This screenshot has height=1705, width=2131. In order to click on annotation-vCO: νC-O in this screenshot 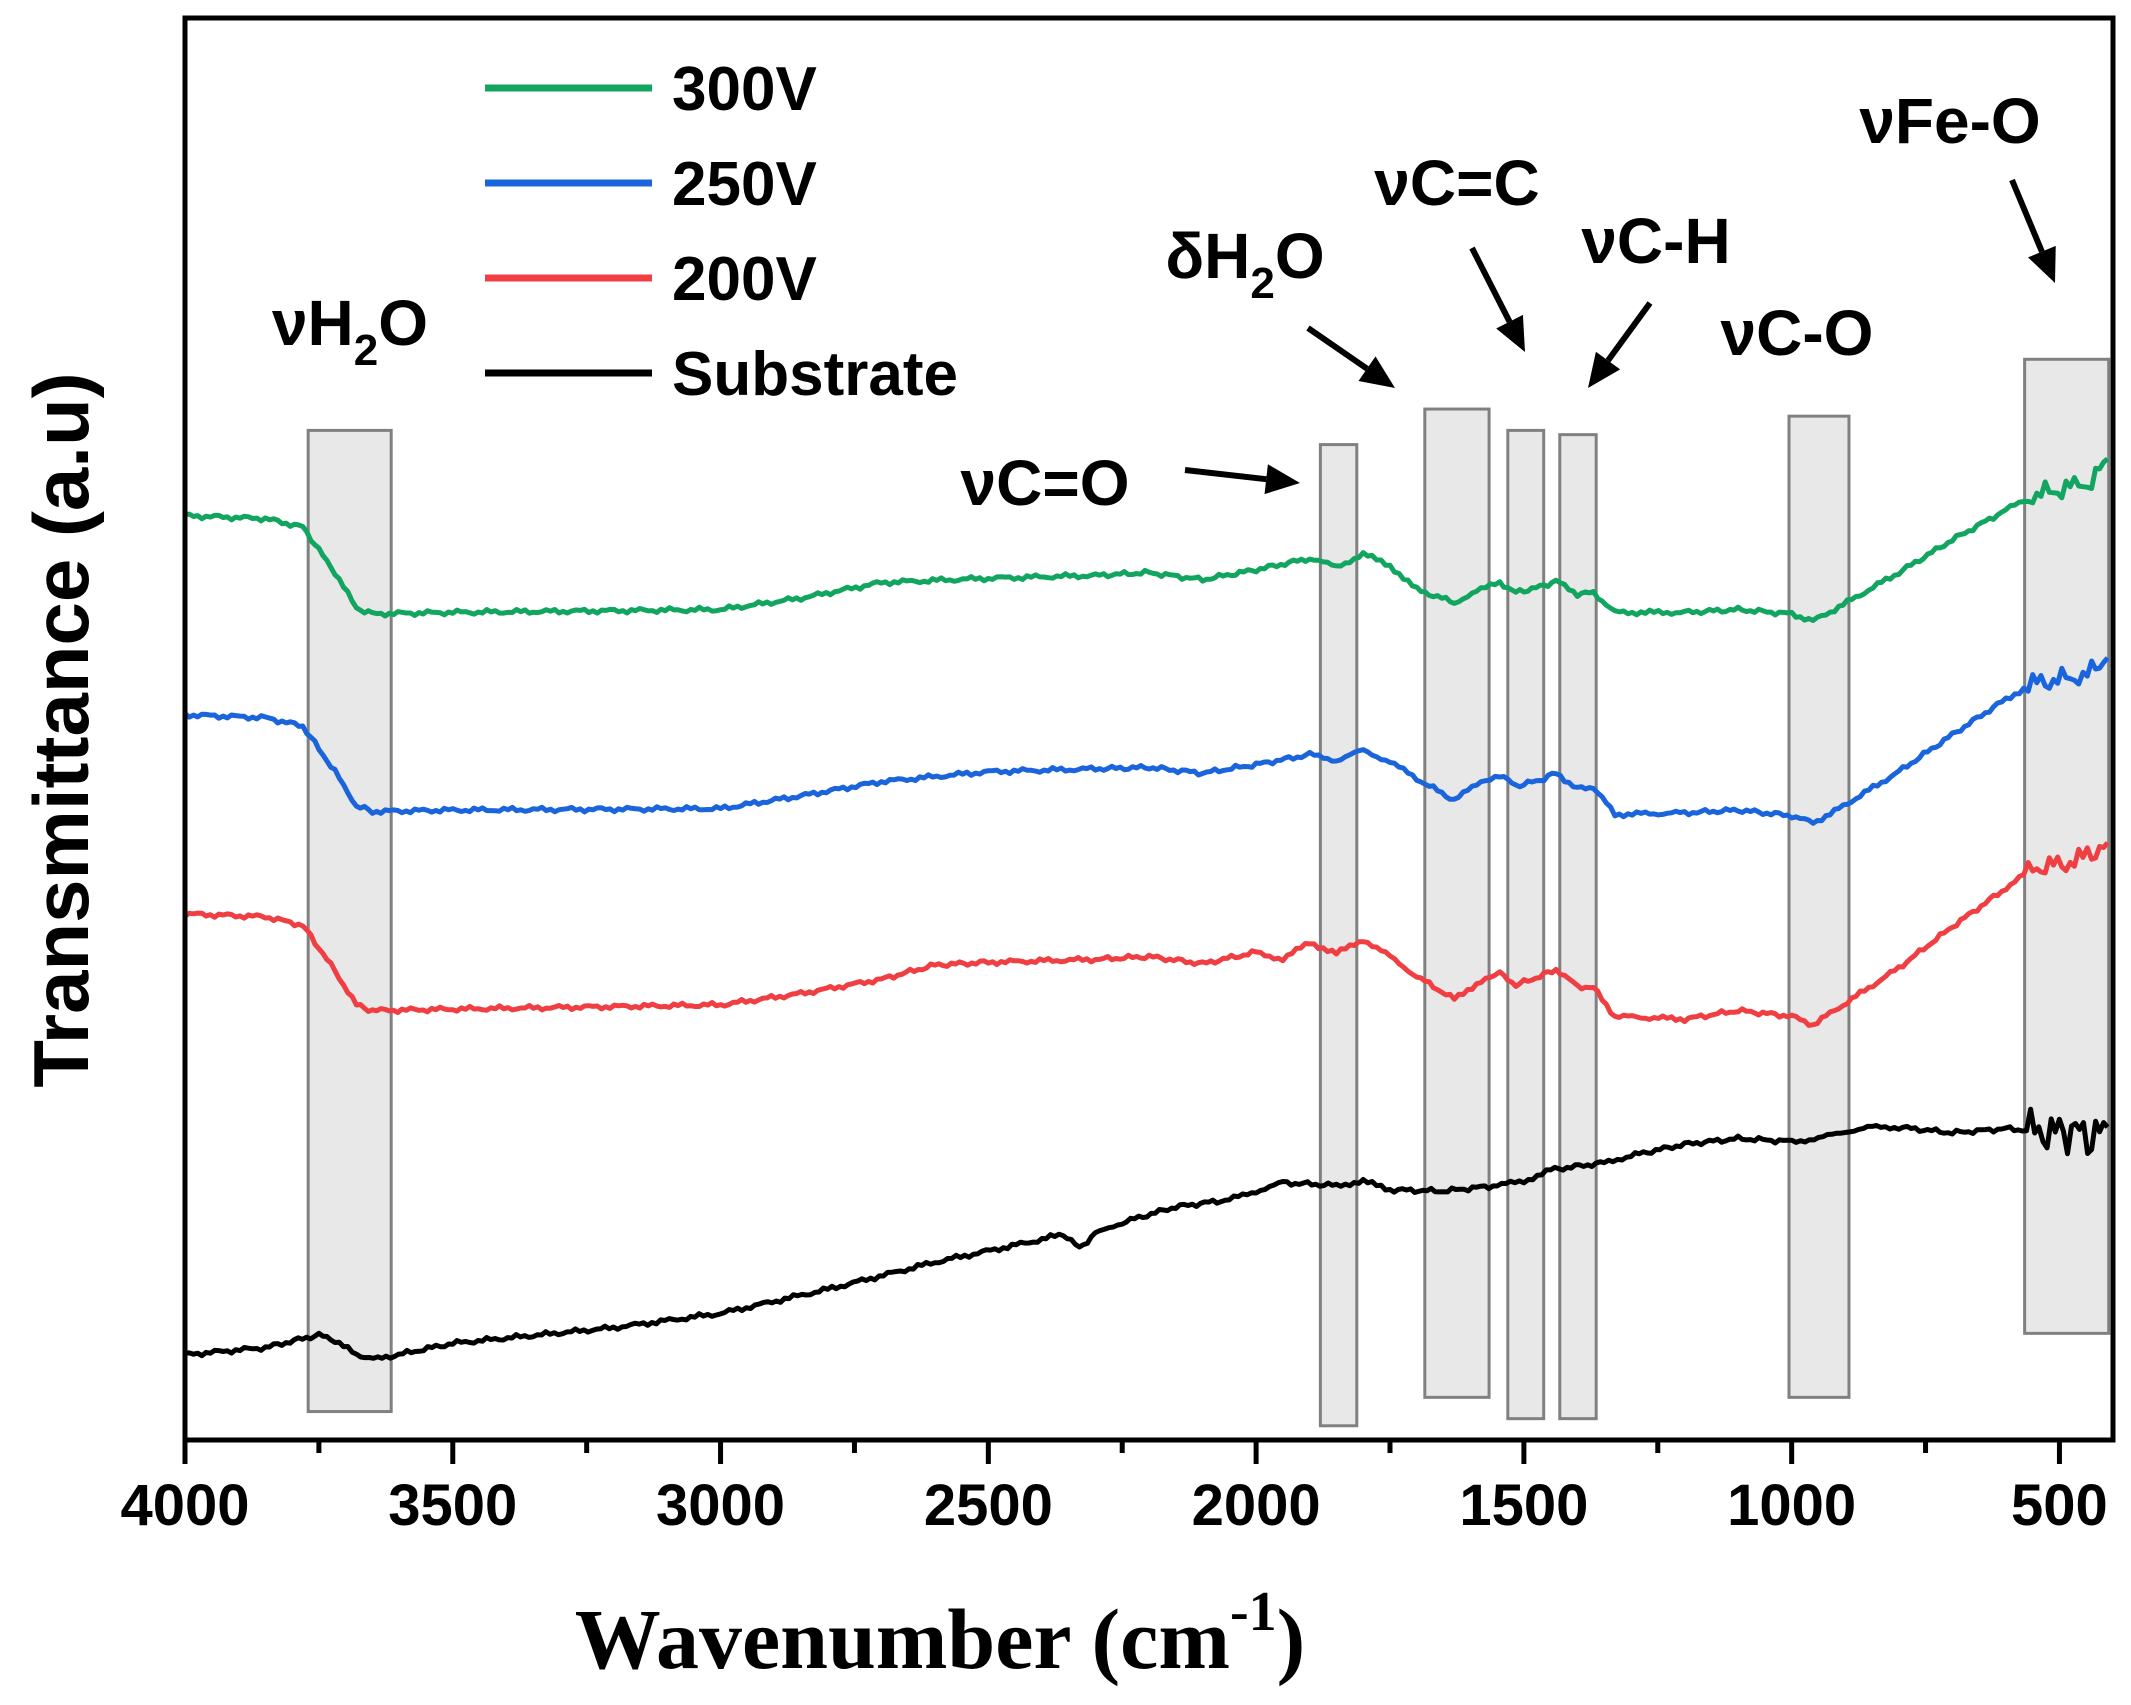, I will do `click(1797, 333)`.